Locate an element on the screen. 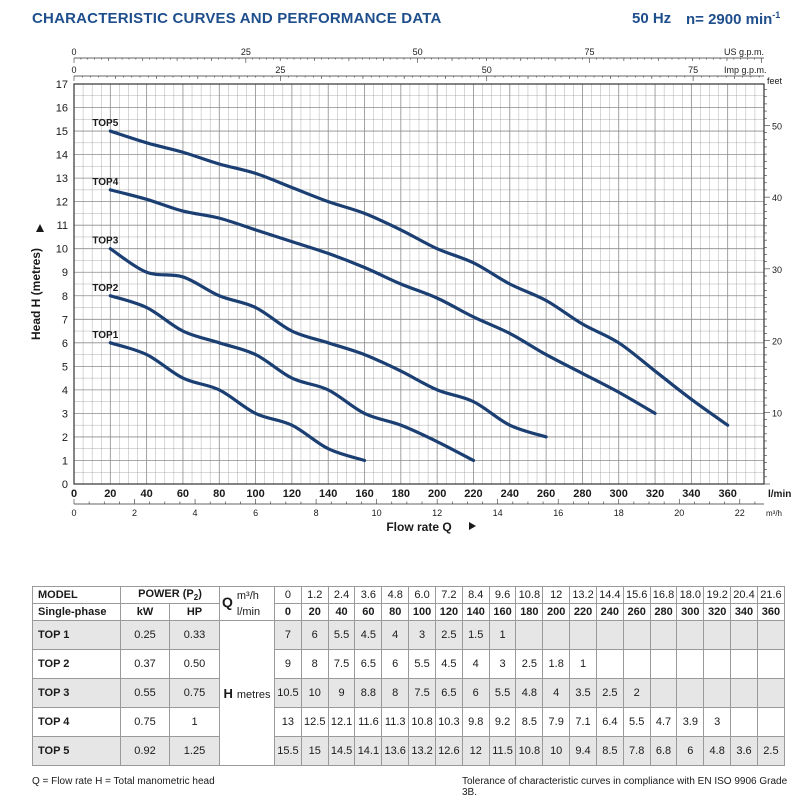 Image resolution: width=800 pixels, height=800 pixels. imp-gpm-unit-label: Imp g.p.m. is located at coordinates (745, 70).